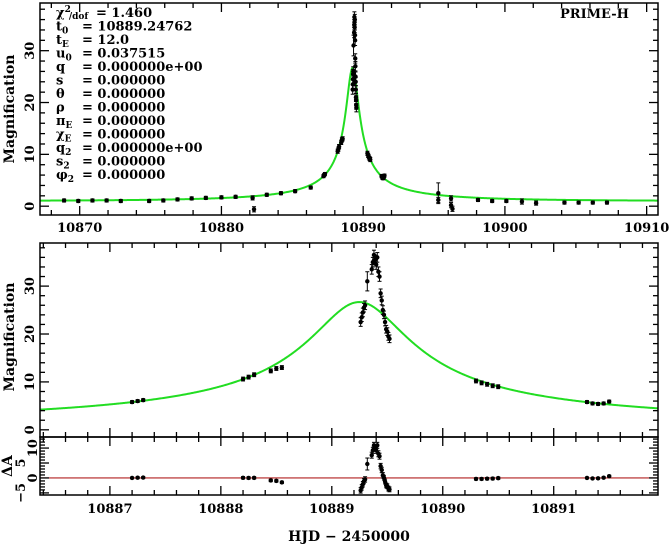 The width and height of the screenshot is (670, 546). What do you see at coordinates (646, 228) in the screenshot?
I see `x-tick-label: 10910` at bounding box center [646, 228].